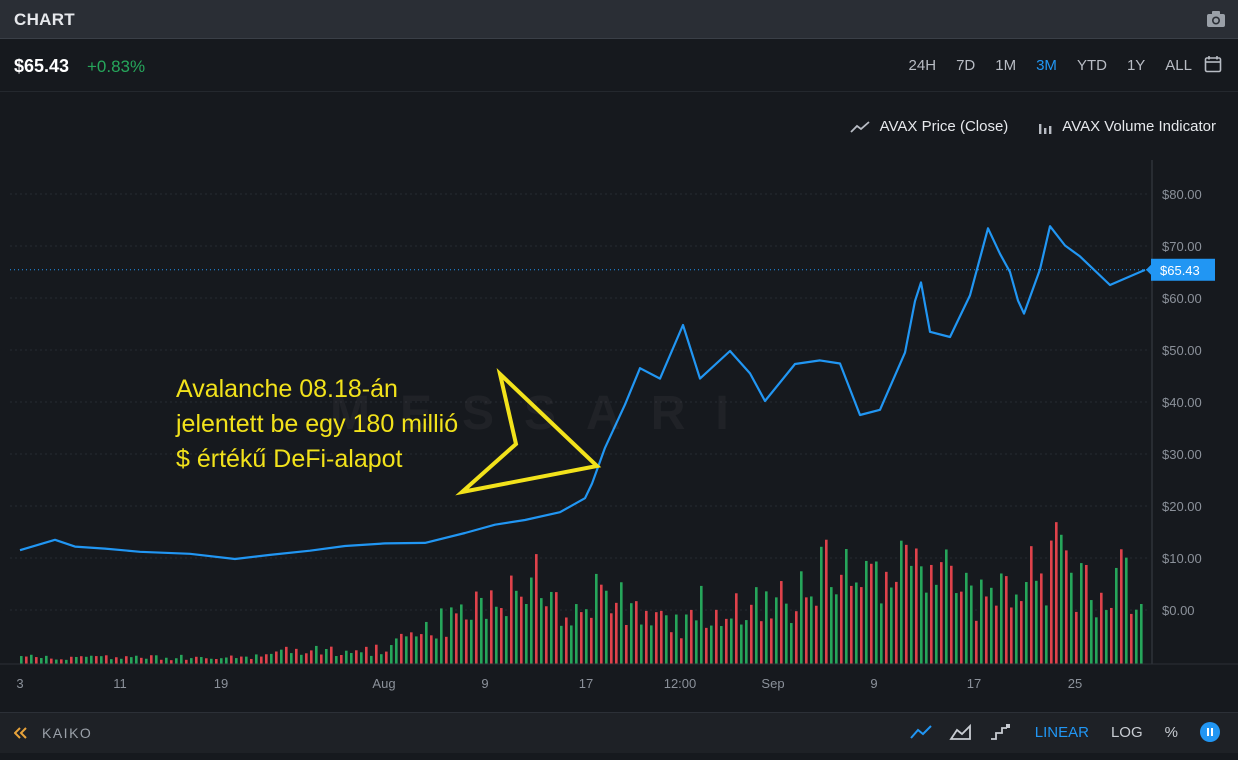 The image size is (1238, 760). Describe the element at coordinates (921, 732) in the screenshot. I see `line-chart-icon` at that location.